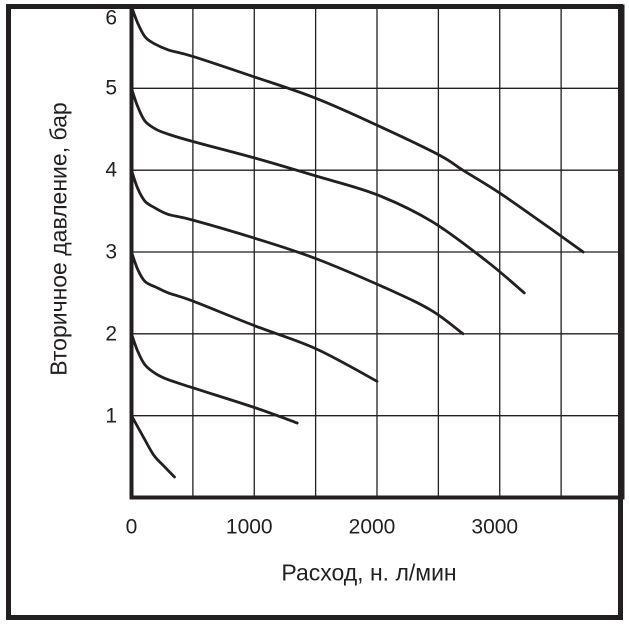  What do you see at coordinates (58, 239) in the screenshot?
I see `y-axis-title: Вторичное давление, бар` at bounding box center [58, 239].